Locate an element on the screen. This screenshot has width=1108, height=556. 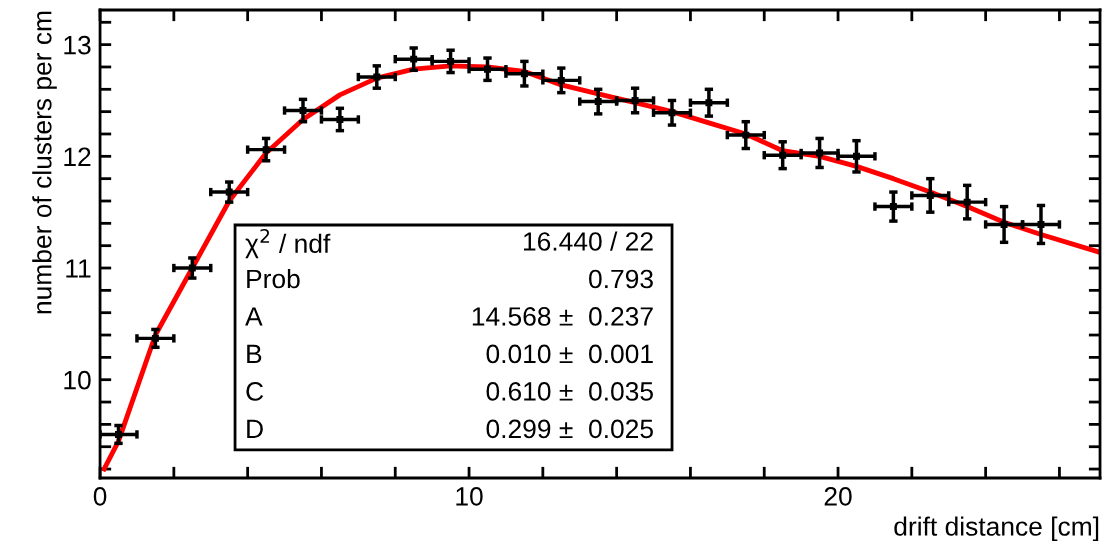
y-tick-label: 12 is located at coordinates (77, 156).